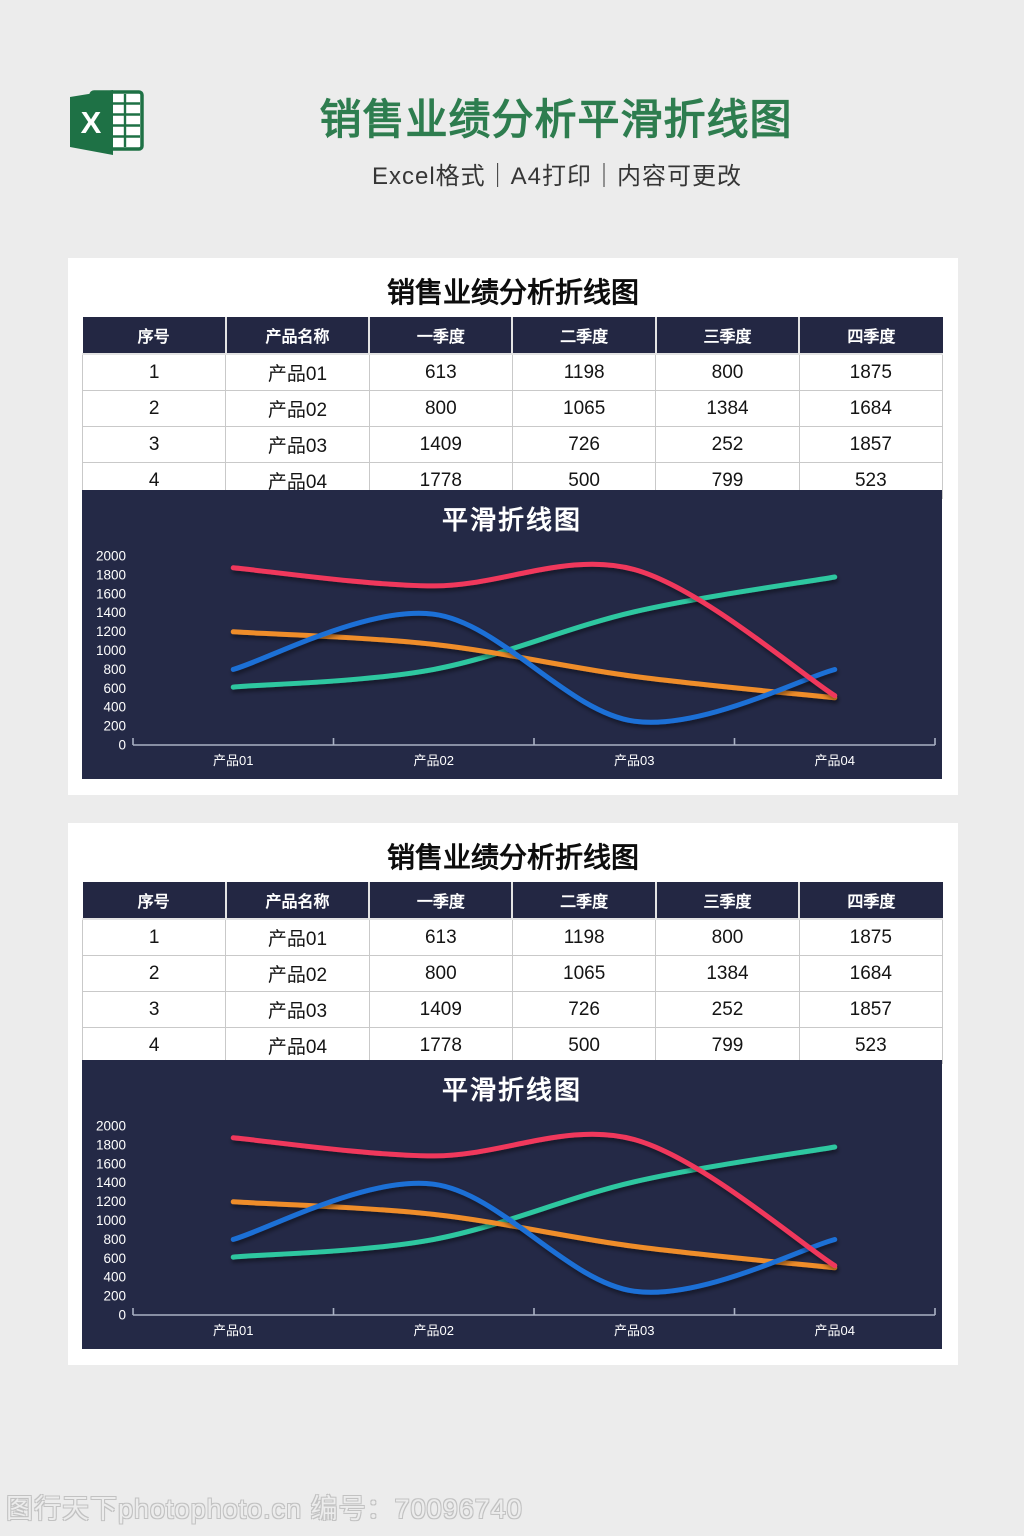 The height and width of the screenshot is (1536, 1024). Describe the element at coordinates (154, 372) in the screenshot. I see `table-cell: 1` at that location.